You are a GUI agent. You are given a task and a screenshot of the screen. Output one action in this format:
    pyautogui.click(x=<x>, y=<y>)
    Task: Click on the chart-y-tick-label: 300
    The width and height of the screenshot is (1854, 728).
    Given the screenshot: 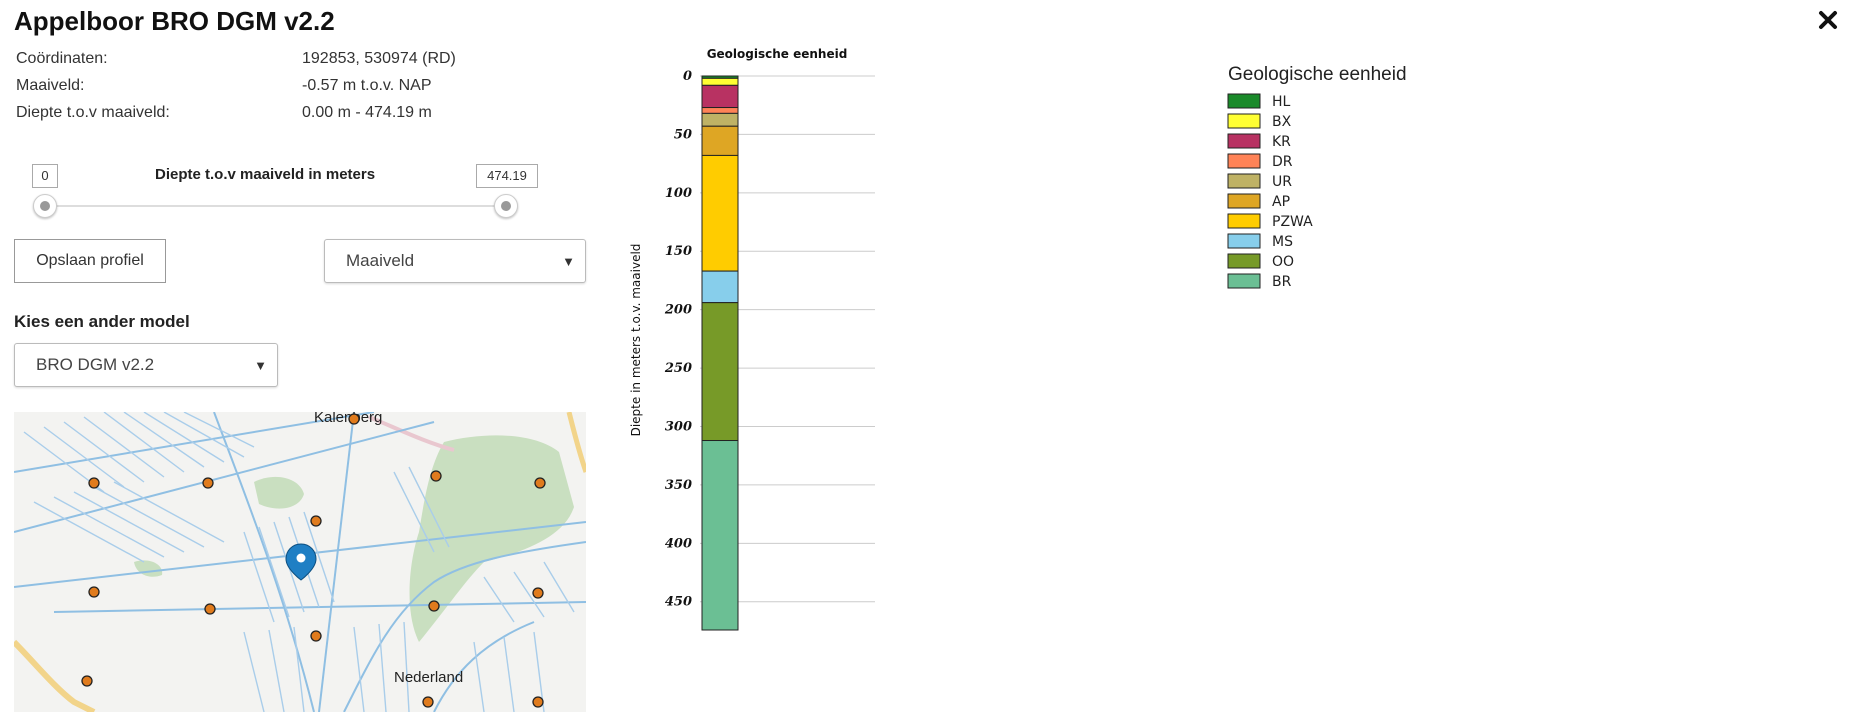 What is the action you would take?
    pyautogui.click(x=678, y=426)
    